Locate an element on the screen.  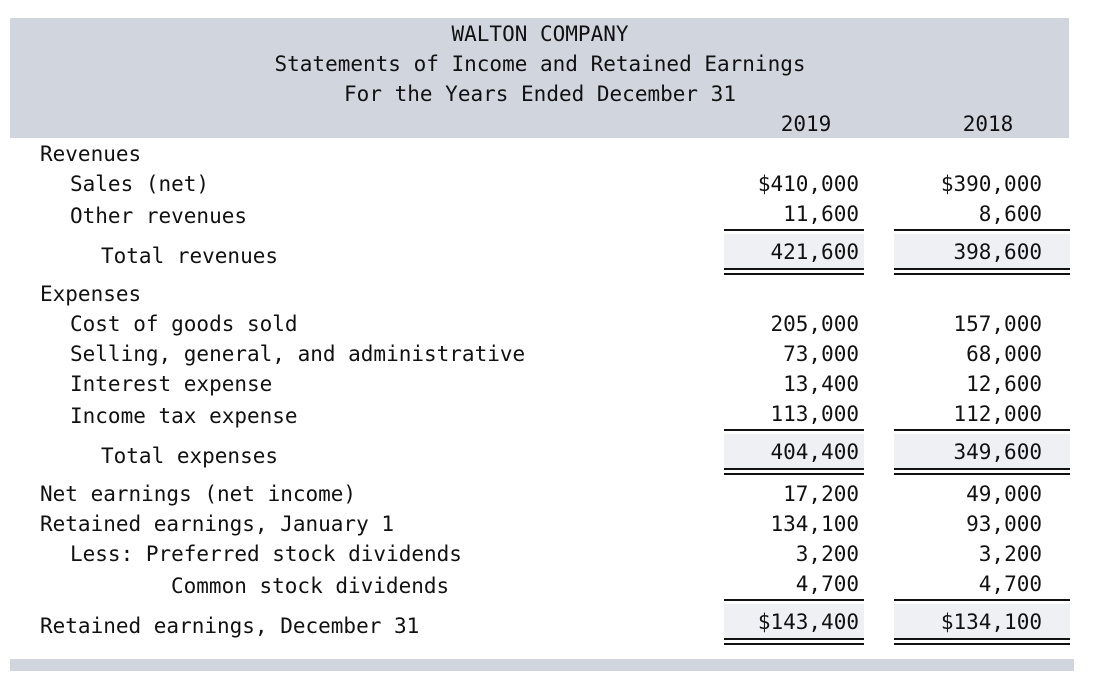
re-dec31-2018: $134,100 is located at coordinates (991, 622).